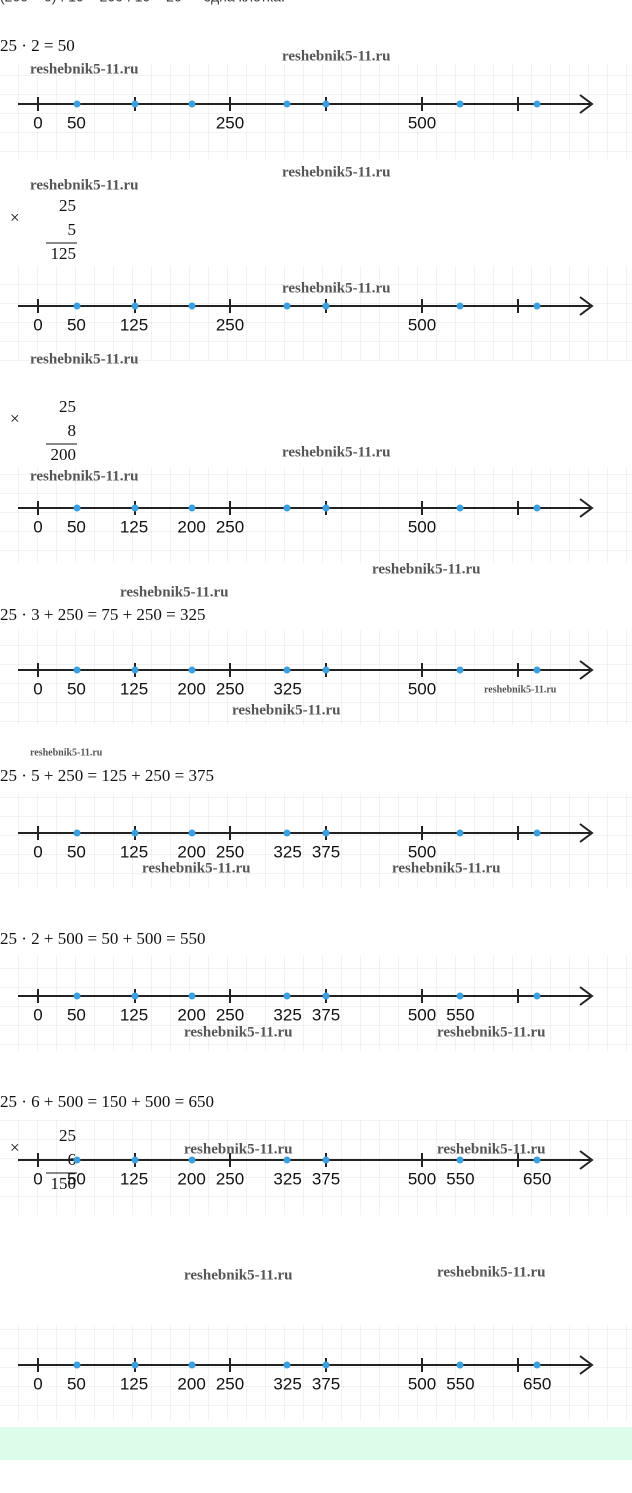 The height and width of the screenshot is (1493, 632). I want to click on formula: 25 · 2 = 50, so click(37, 45).